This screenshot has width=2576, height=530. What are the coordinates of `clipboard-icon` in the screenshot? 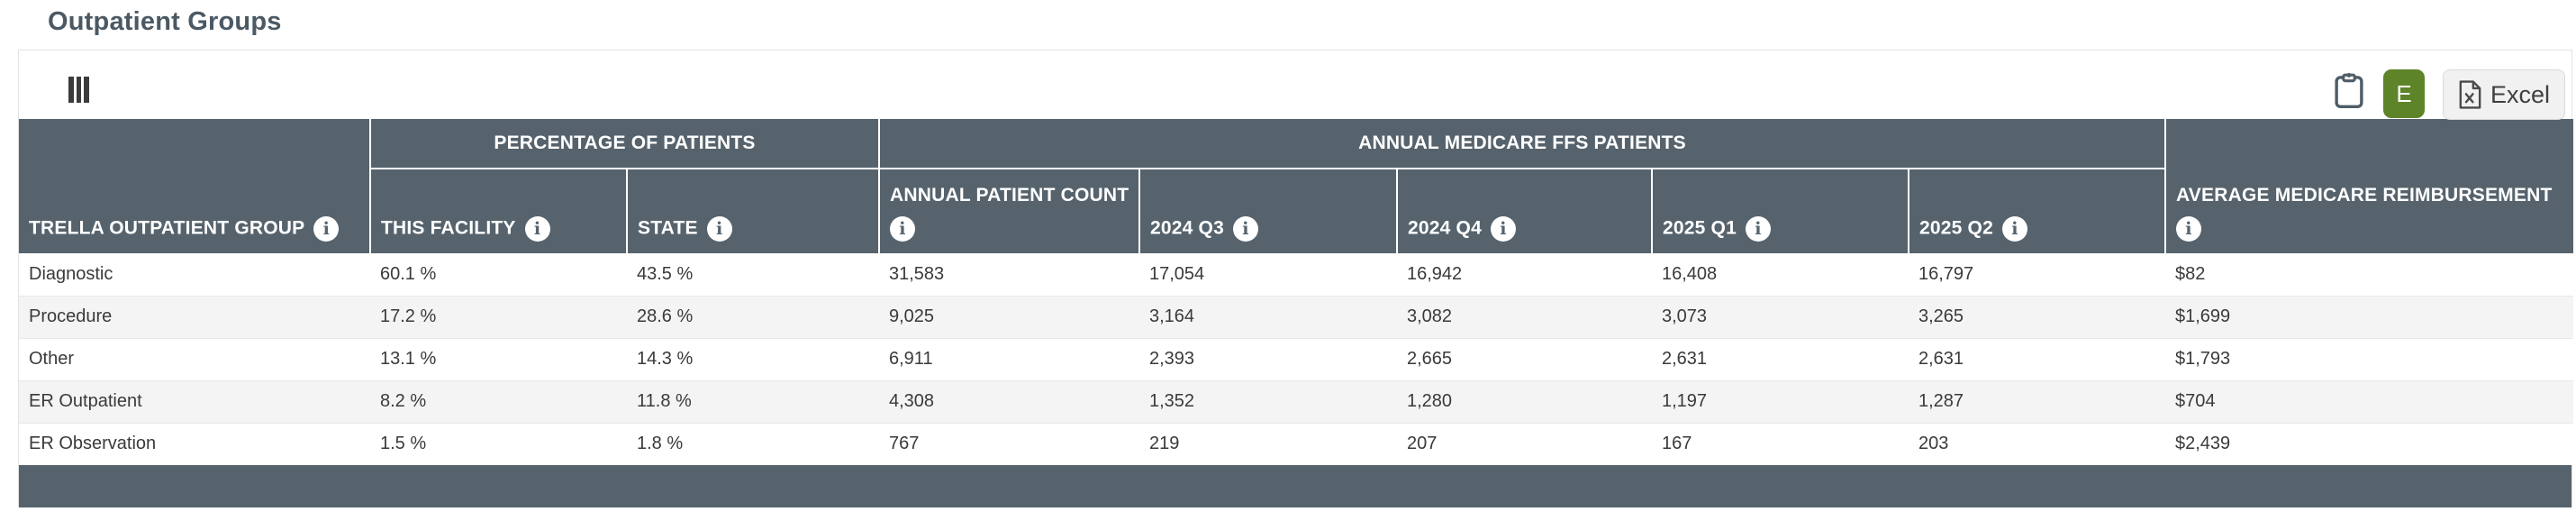 It's located at (2349, 90).